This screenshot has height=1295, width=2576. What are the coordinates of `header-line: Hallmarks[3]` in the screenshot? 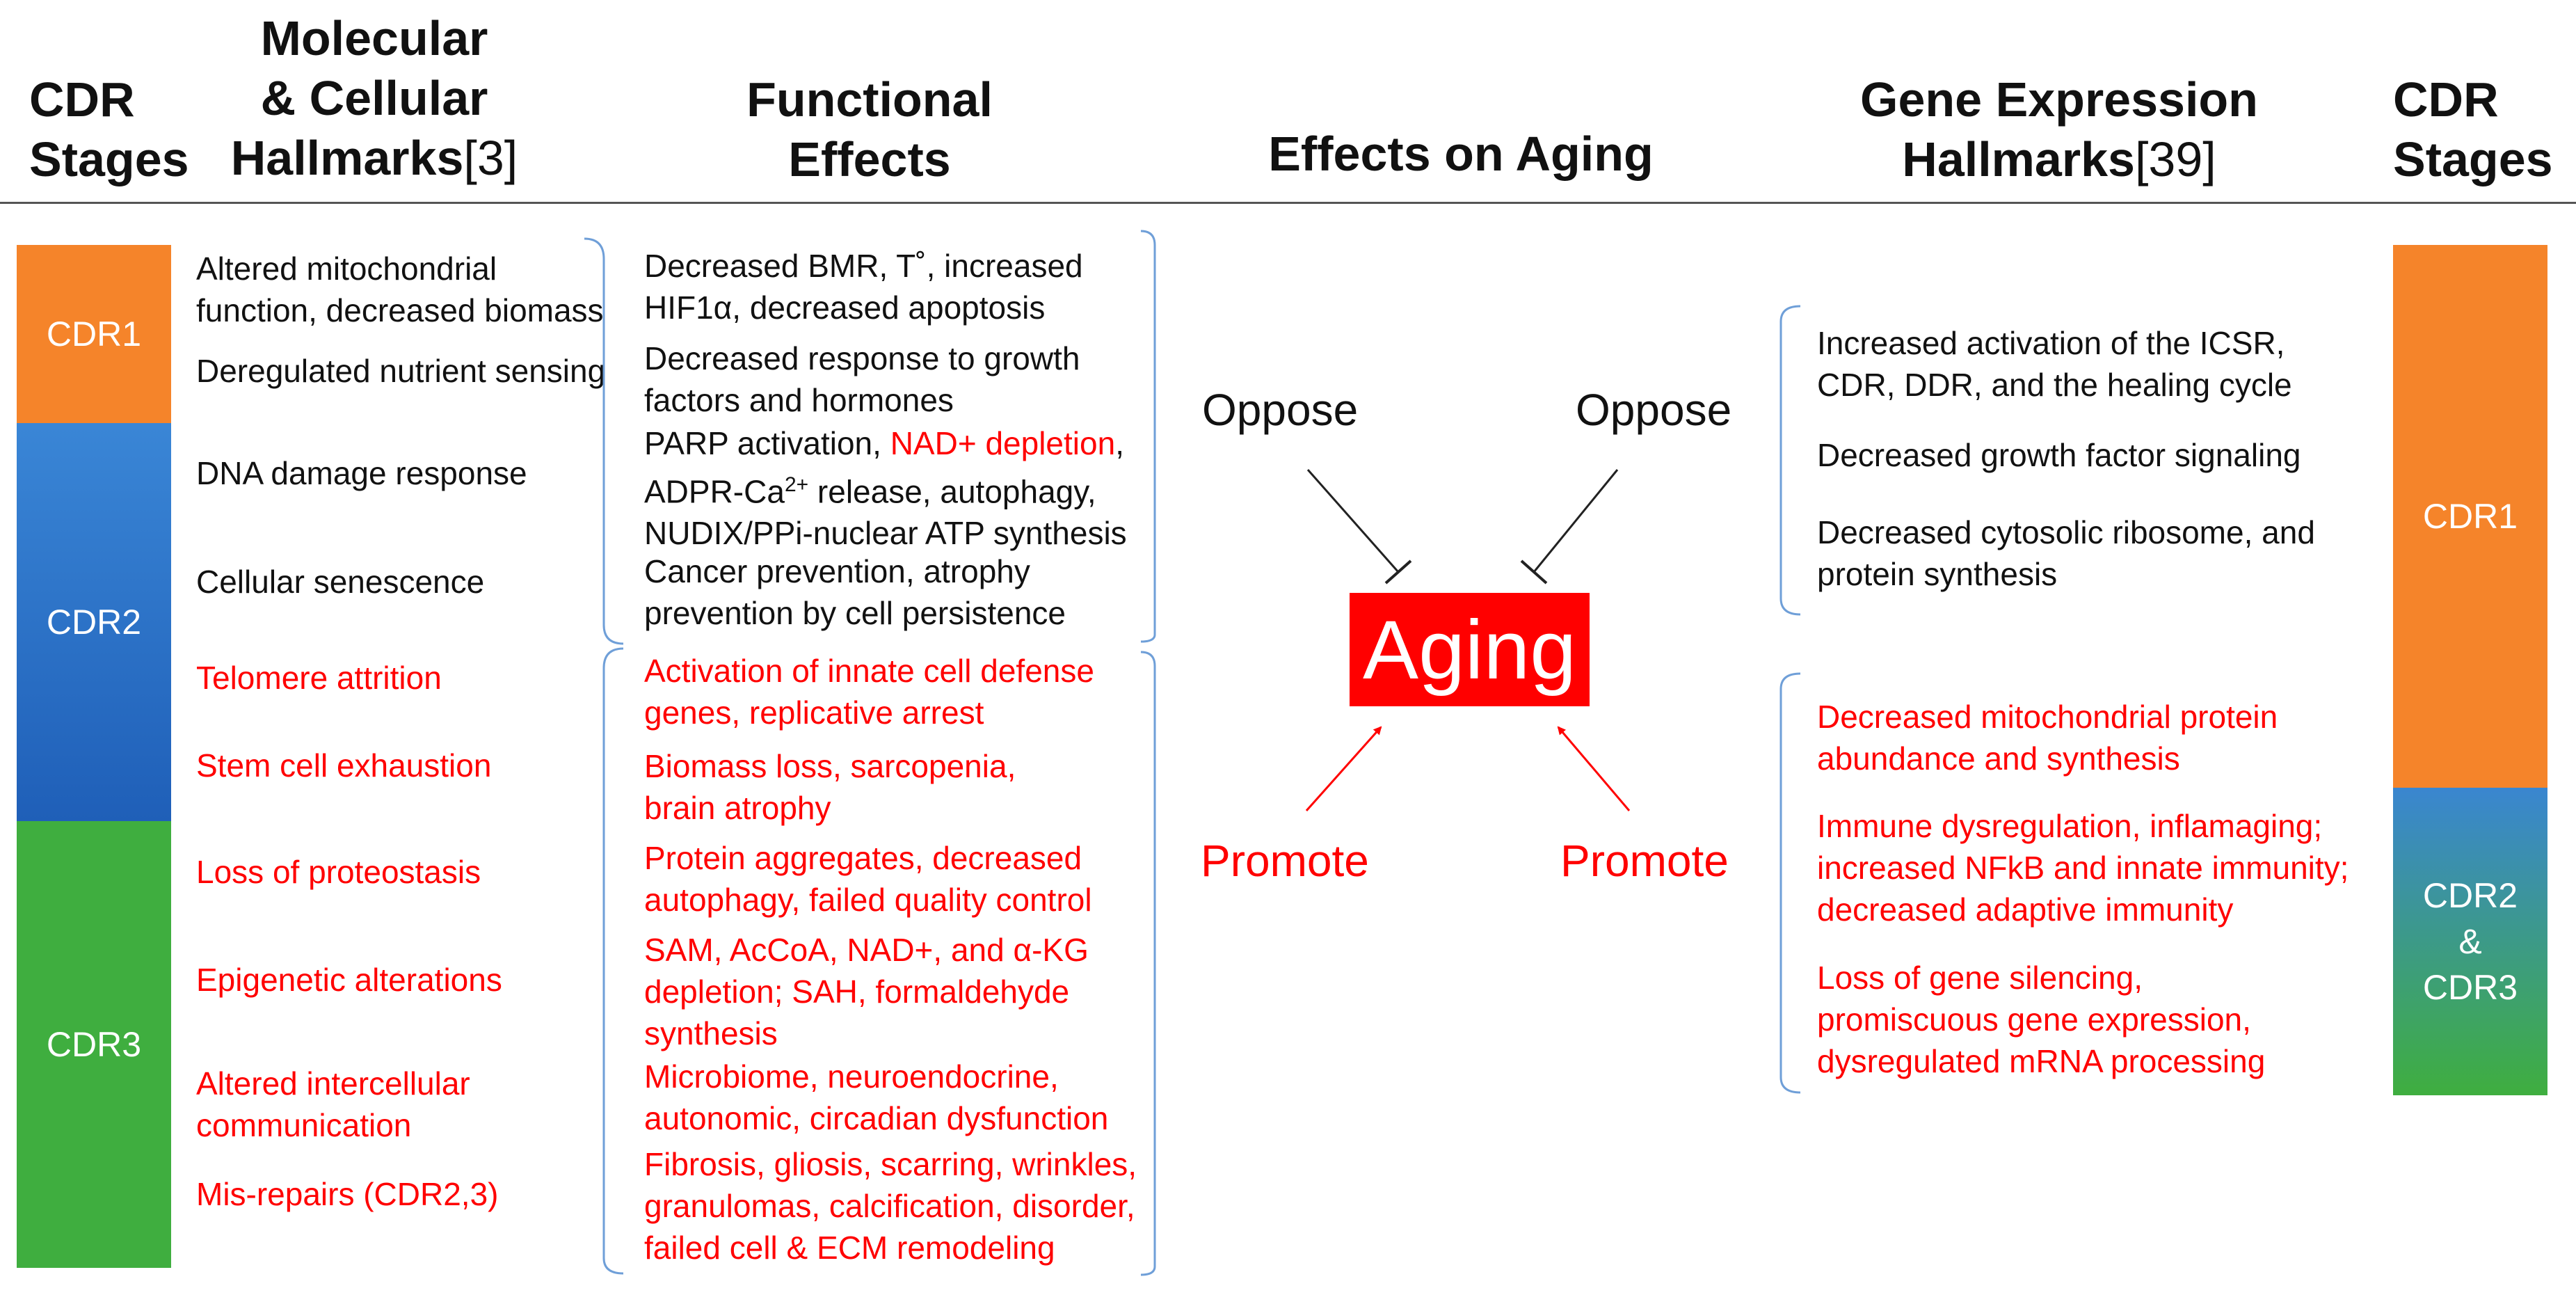 It's located at (374, 158).